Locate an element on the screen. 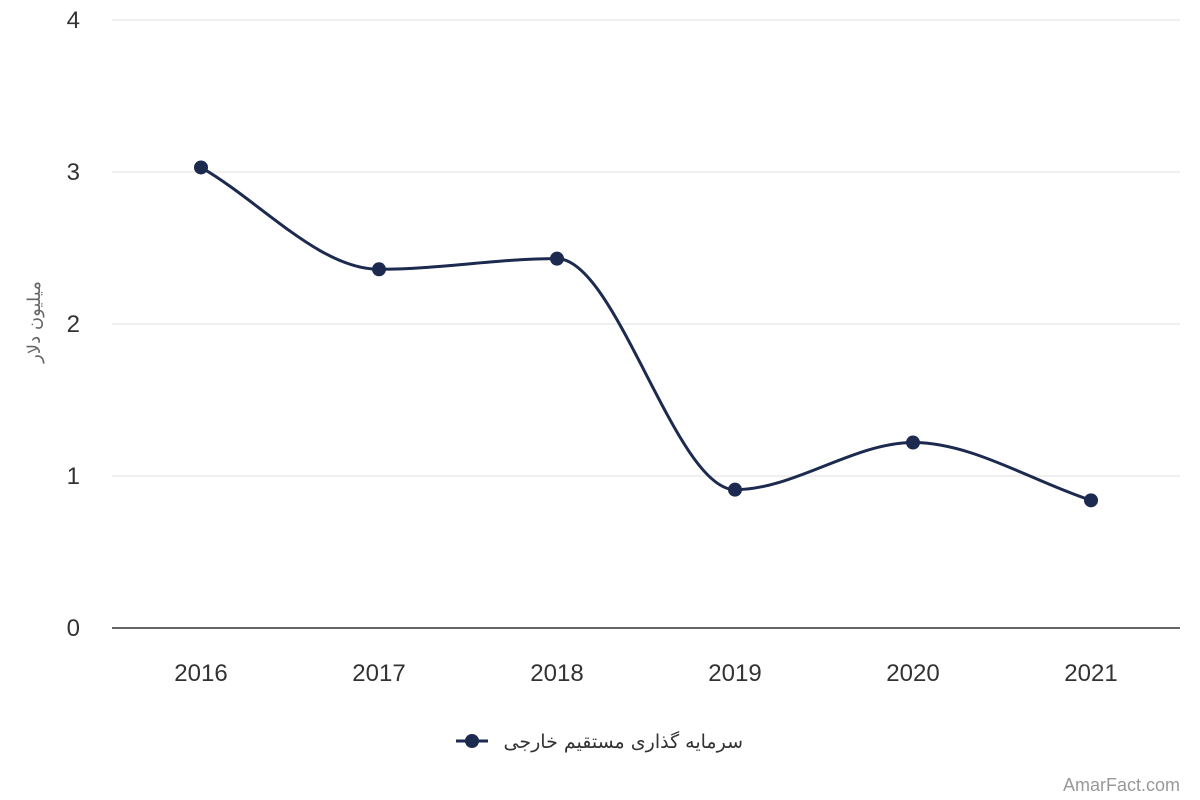 The height and width of the screenshot is (800, 1200). y-tick-label: 1 is located at coordinates (73, 476).